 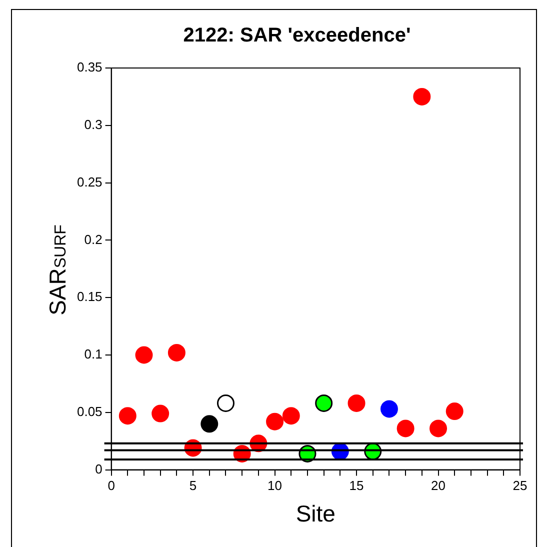 What do you see at coordinates (111, 486) in the screenshot?
I see `x-tick-label: 0` at bounding box center [111, 486].